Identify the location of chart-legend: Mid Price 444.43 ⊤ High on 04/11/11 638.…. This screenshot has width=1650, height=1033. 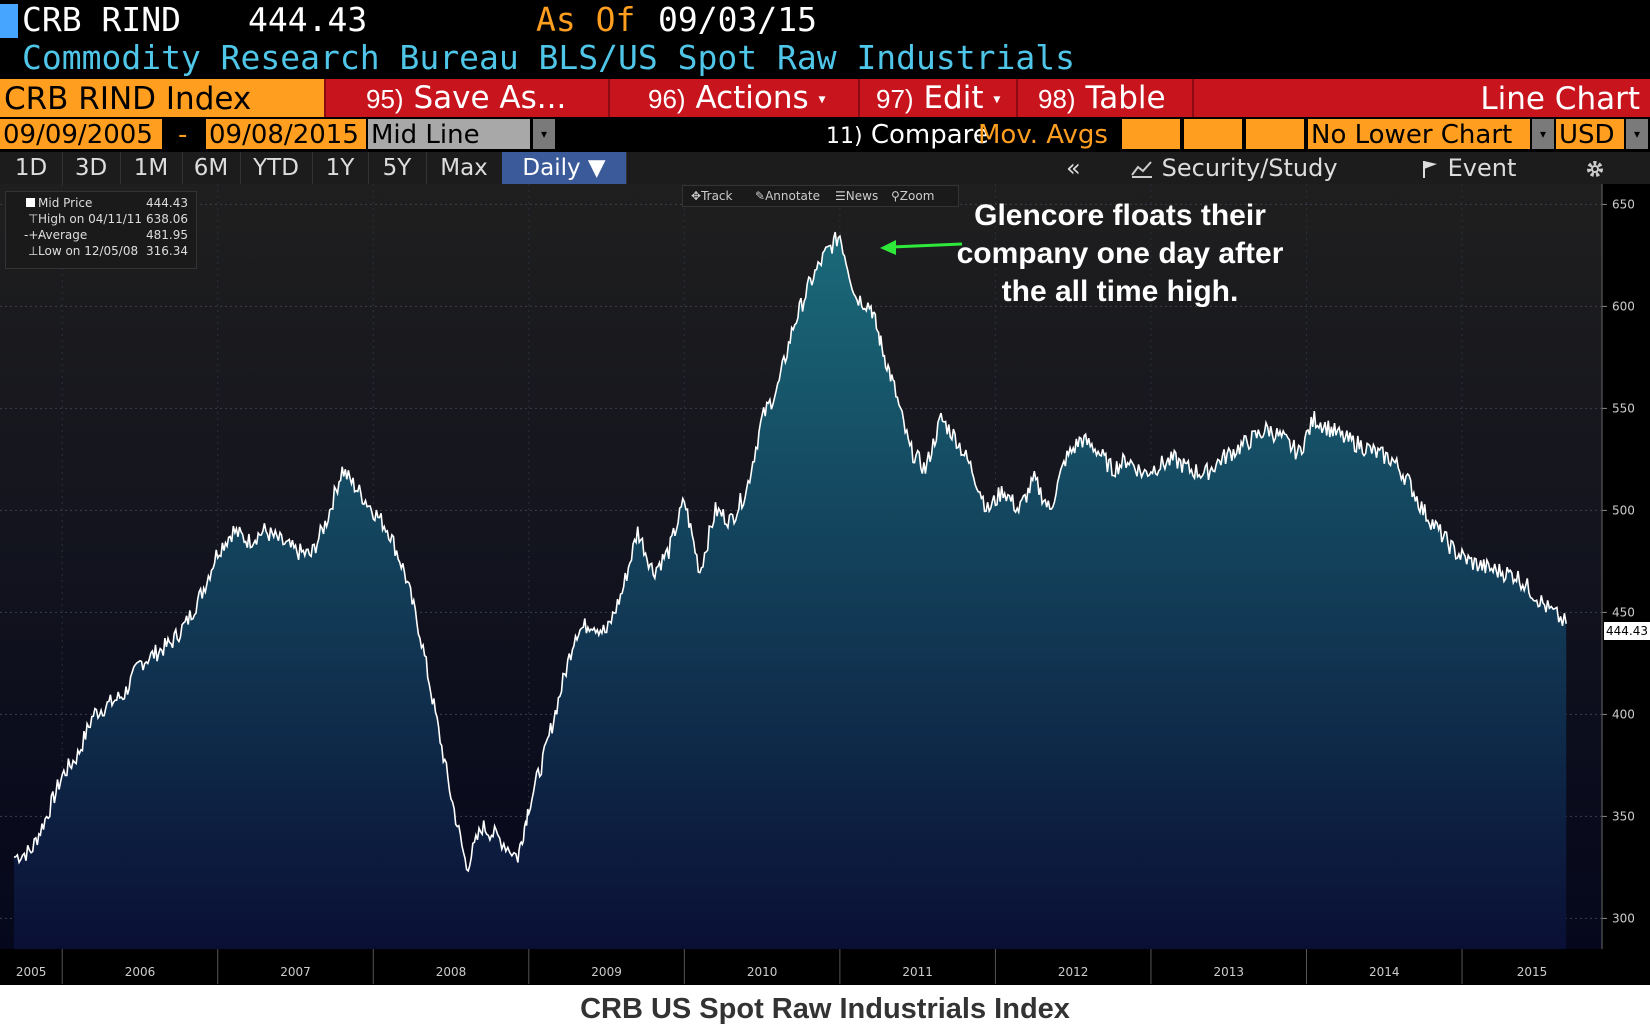
(101, 230).